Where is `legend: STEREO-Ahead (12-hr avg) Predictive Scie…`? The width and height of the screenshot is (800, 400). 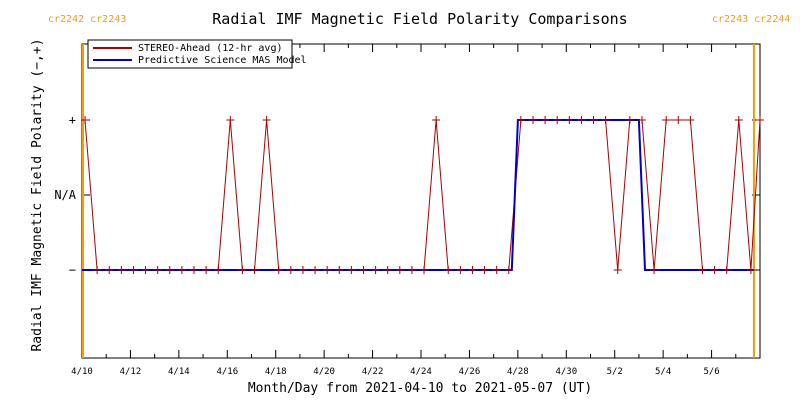
legend: STEREO-Ahead (12-hr avg) Predictive Scie… is located at coordinates (197, 54).